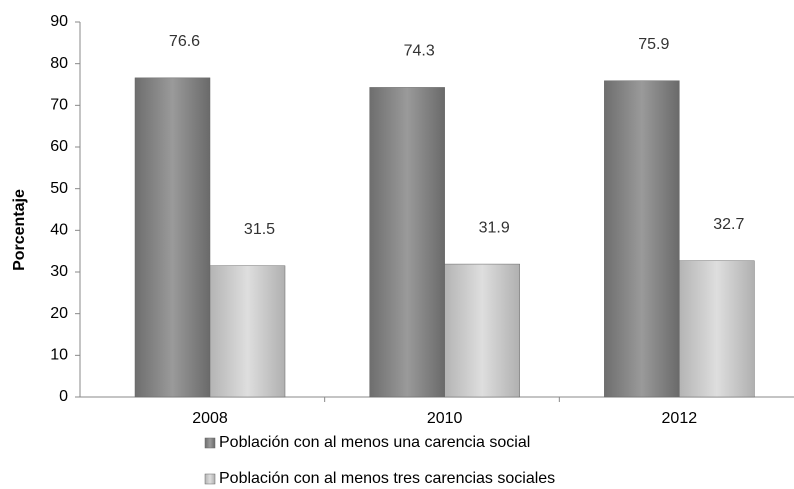  I want to click on x-tick-label: 2012, so click(680, 418).